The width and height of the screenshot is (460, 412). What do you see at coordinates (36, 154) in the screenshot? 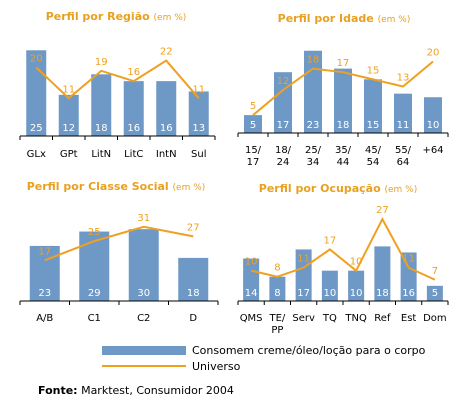
I see `x-tick-label: GLx` at bounding box center [36, 154].